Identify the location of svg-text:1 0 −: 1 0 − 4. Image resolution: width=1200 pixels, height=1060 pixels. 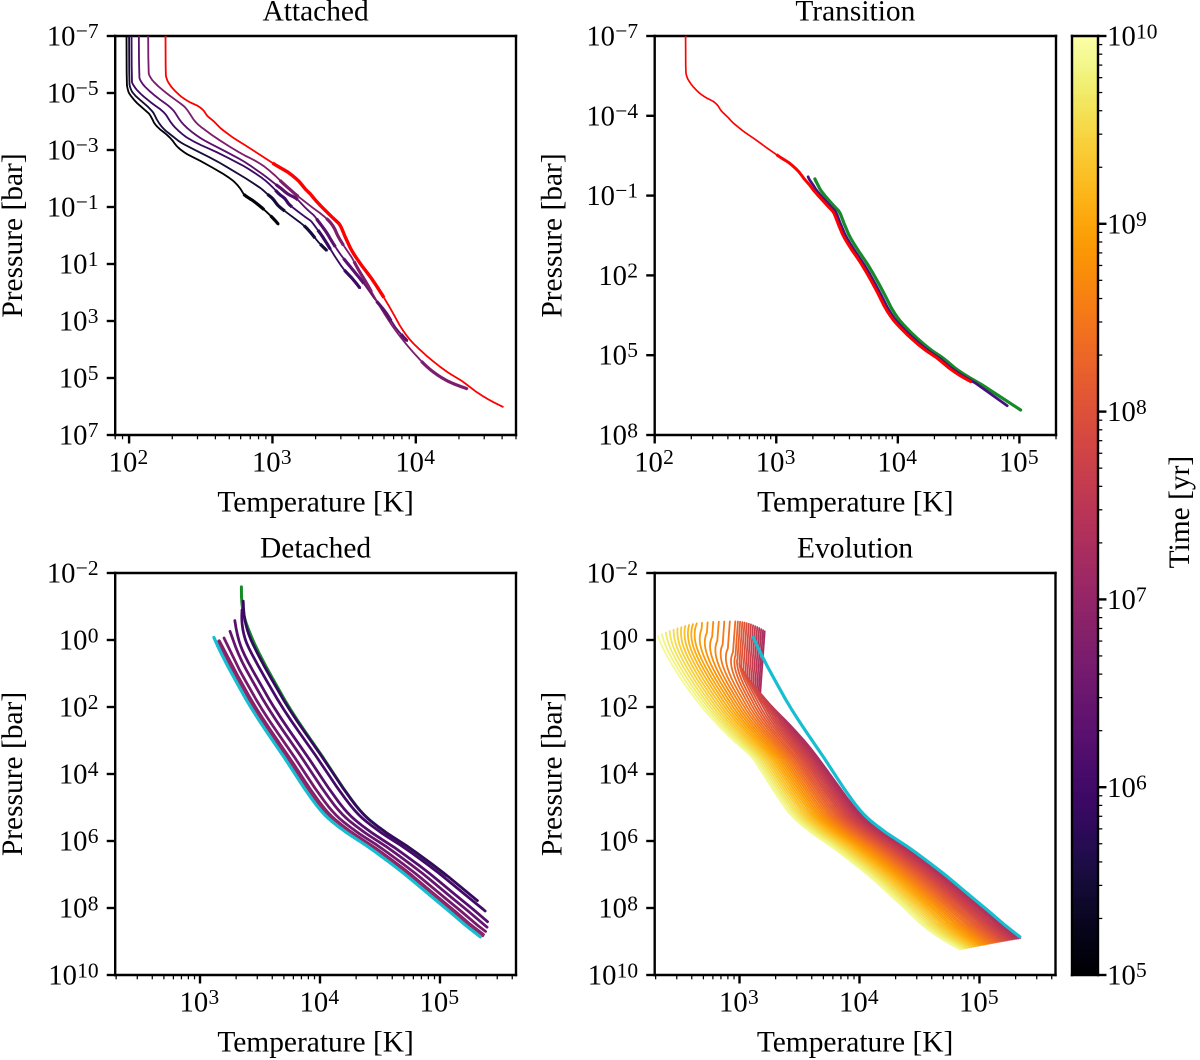
(612, 115).